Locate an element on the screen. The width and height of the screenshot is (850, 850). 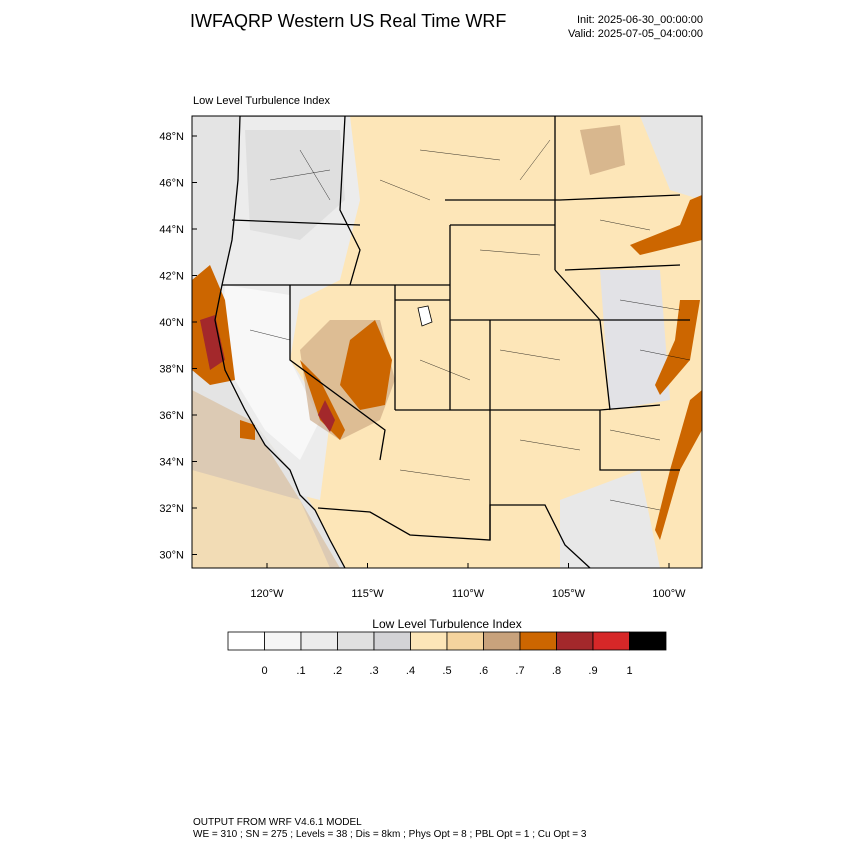
lat-label: 30°N is located at coordinates (171, 556).